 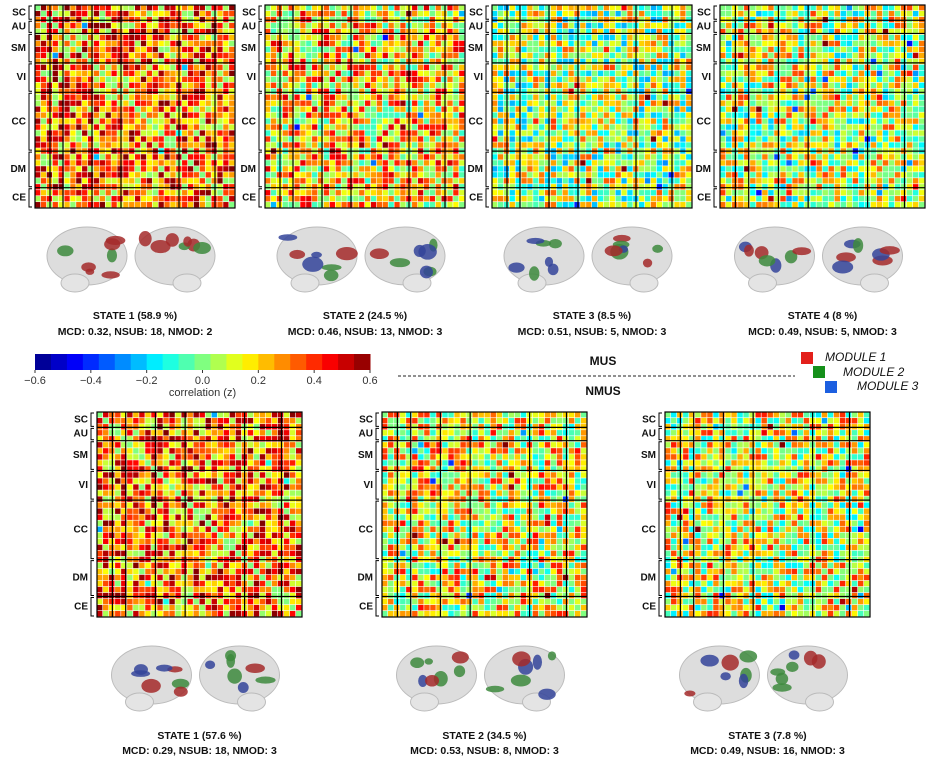 I want to click on colorbar-segment, so click(x=75, y=362).